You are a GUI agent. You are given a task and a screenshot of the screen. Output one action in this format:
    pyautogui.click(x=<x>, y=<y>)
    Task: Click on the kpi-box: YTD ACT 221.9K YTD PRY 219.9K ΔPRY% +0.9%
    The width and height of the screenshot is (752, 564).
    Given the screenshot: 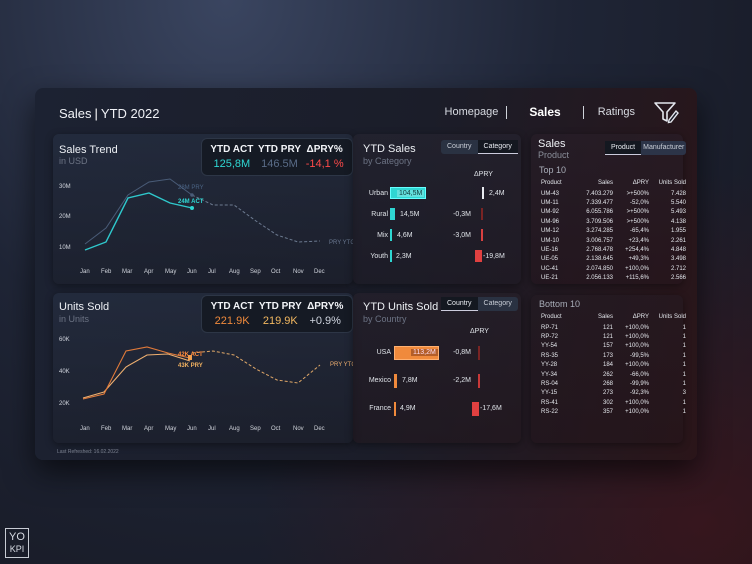 What is the action you would take?
    pyautogui.click(x=277, y=314)
    